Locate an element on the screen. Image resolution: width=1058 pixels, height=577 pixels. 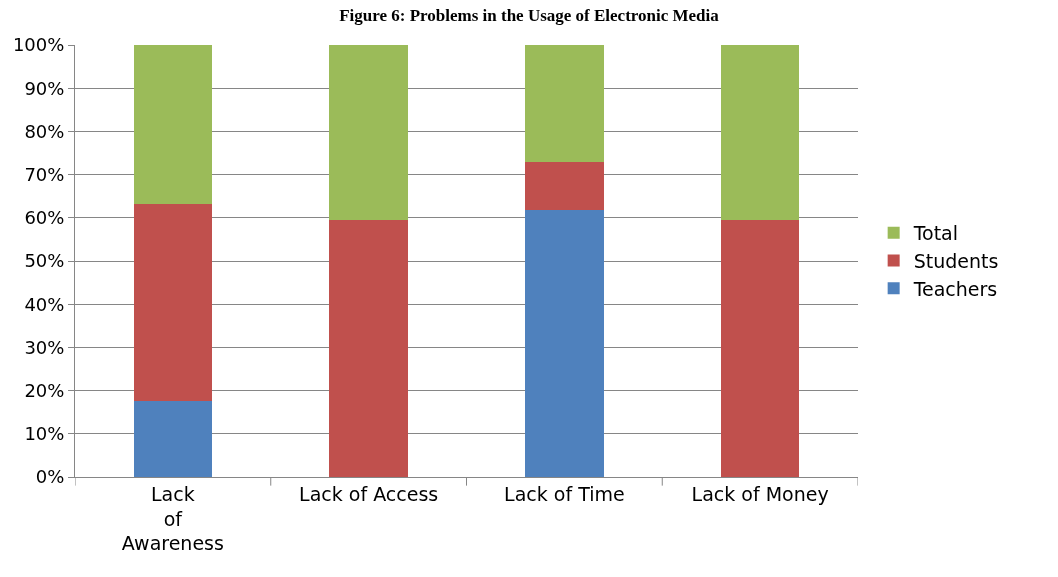
x-tick-label: Lack of Time is located at coordinates (564, 493).